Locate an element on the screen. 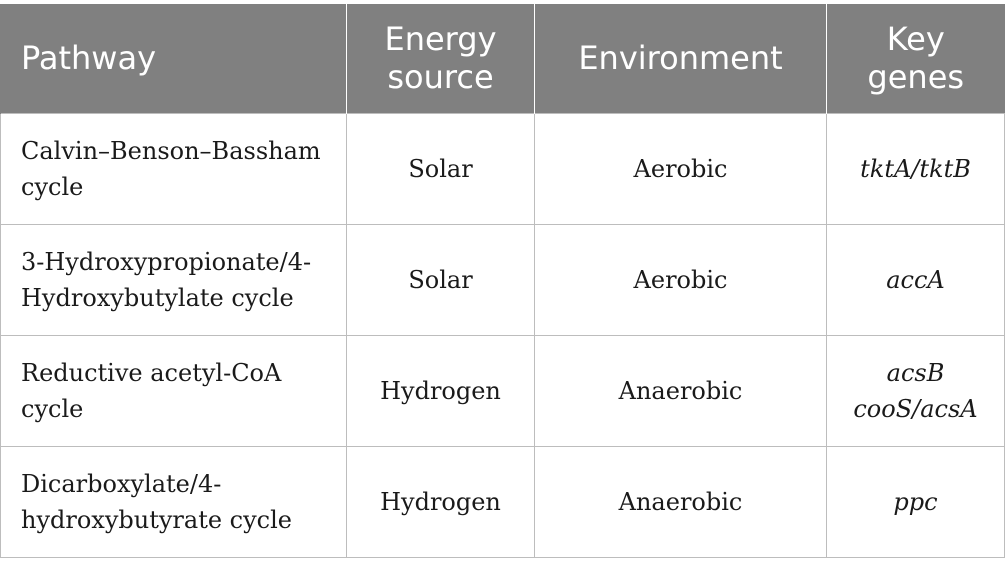 This screenshot has width=1005, height=579. pathway-line2: hydroxybutyrate cycle is located at coordinates (156, 519).